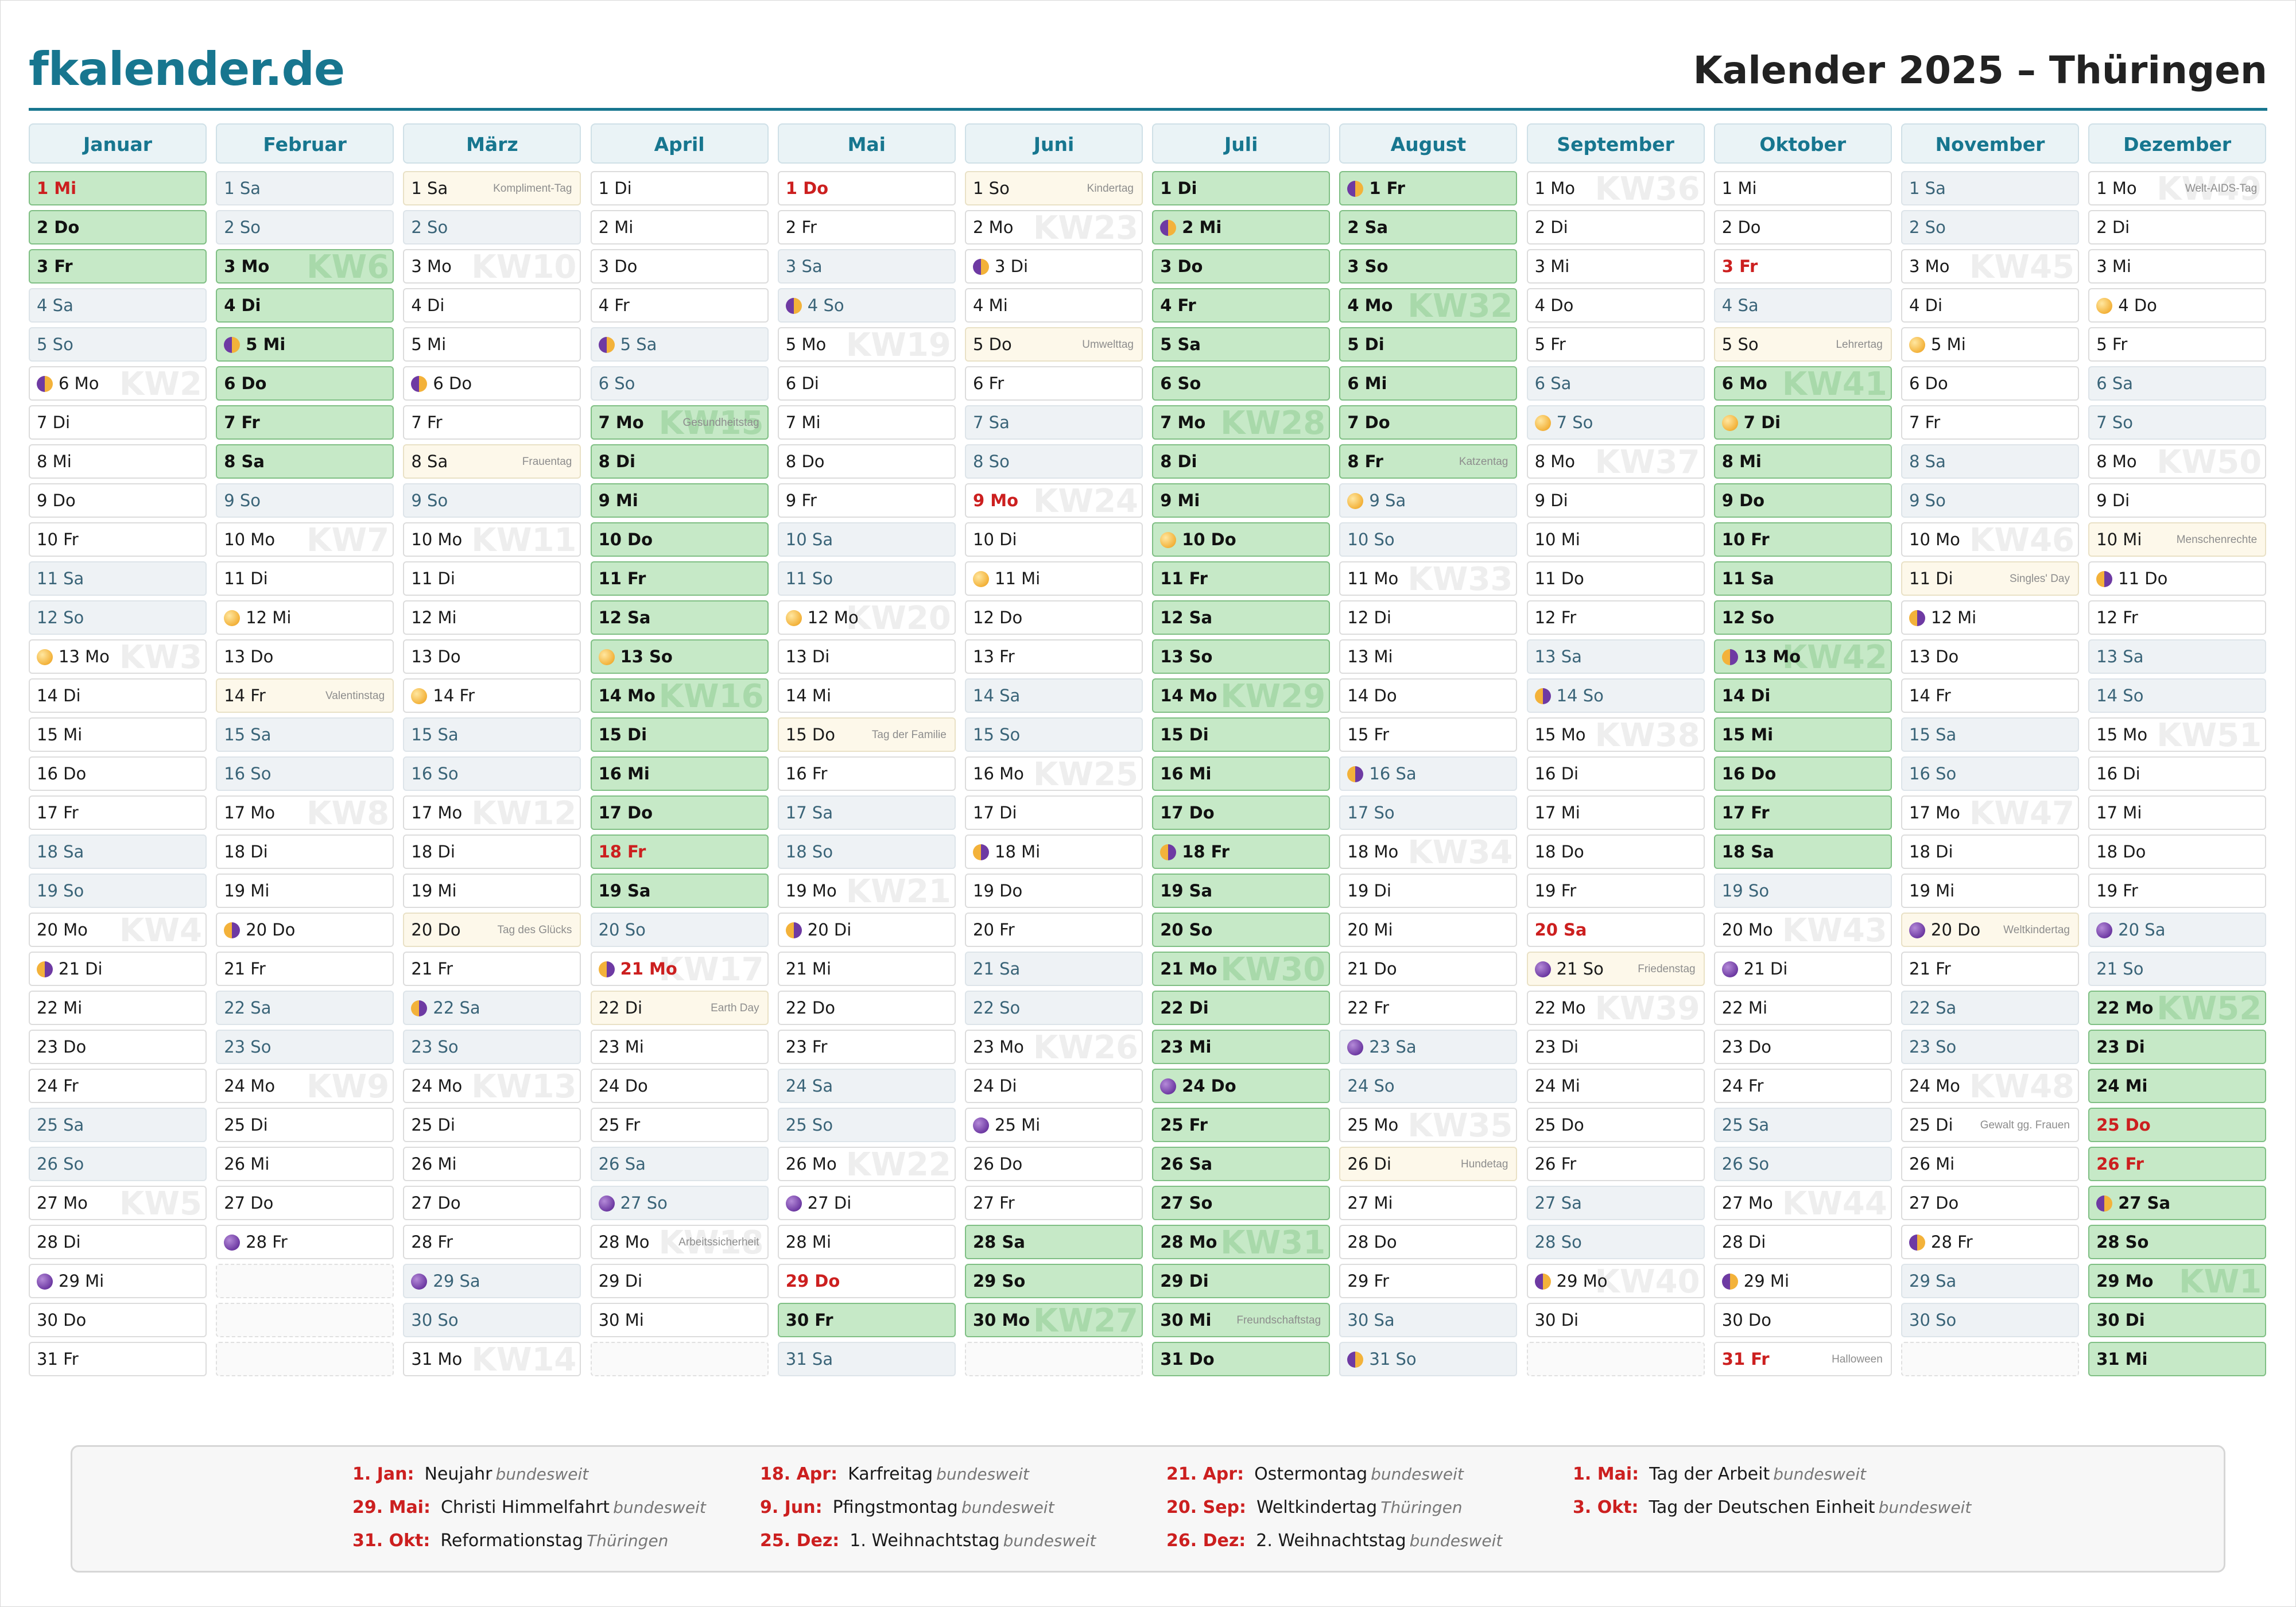  What do you see at coordinates (1802, 227) in the screenshot?
I see `day-cell: 2 Do` at bounding box center [1802, 227].